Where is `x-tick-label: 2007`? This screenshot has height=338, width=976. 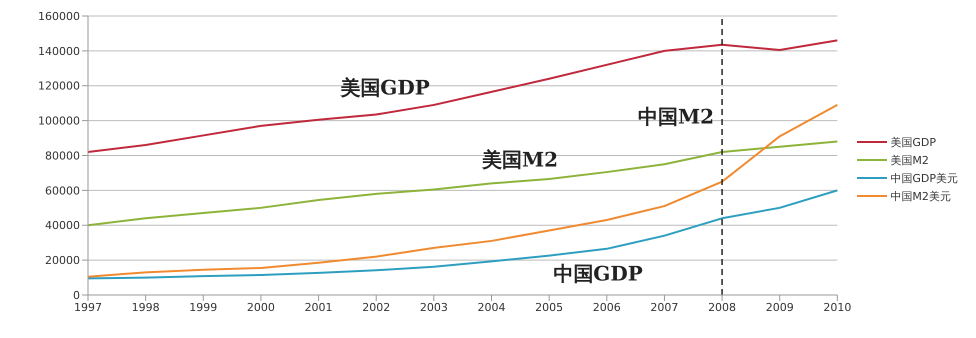 x-tick-label: 2007 is located at coordinates (664, 307).